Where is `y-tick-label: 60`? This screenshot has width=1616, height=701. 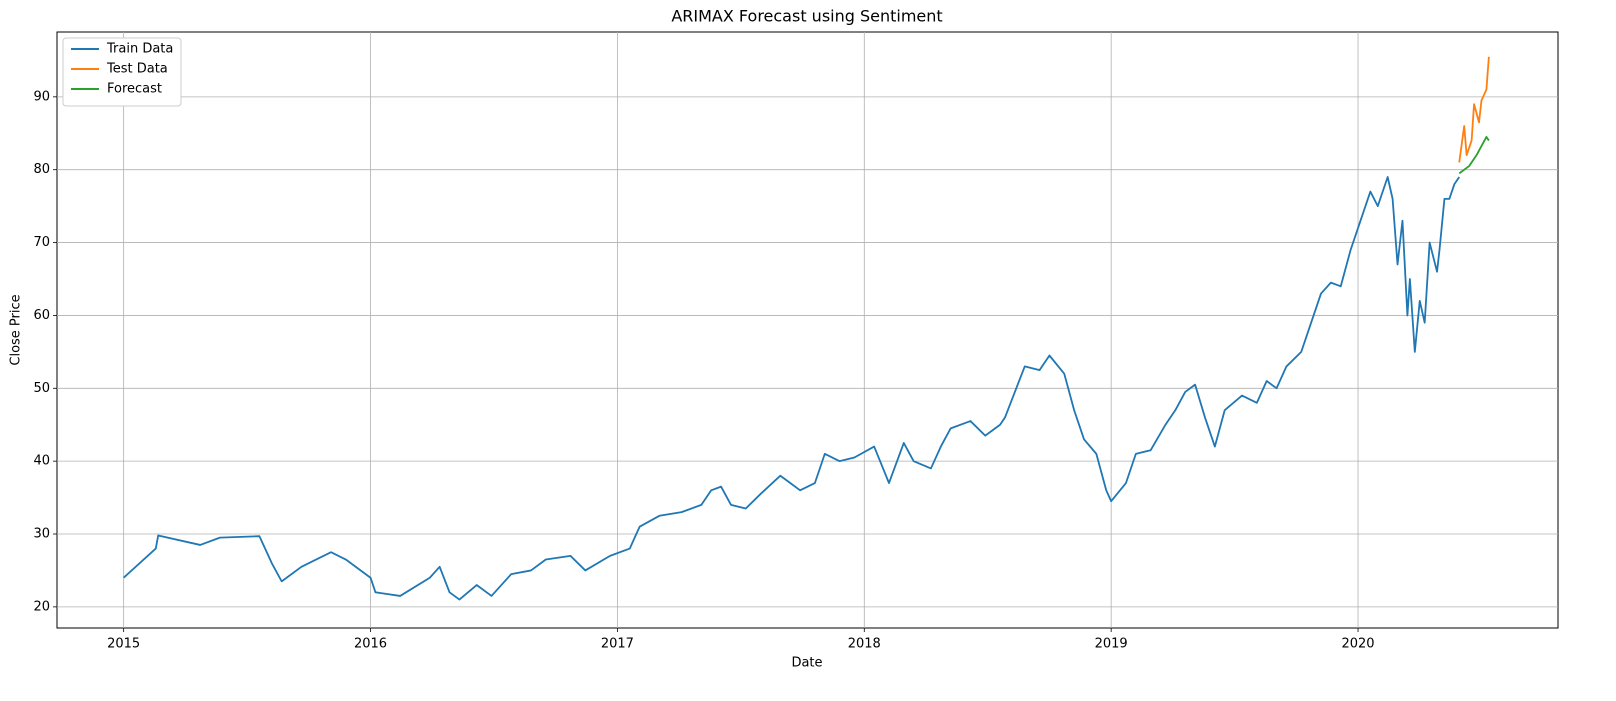 y-tick-label: 60 is located at coordinates (41, 315).